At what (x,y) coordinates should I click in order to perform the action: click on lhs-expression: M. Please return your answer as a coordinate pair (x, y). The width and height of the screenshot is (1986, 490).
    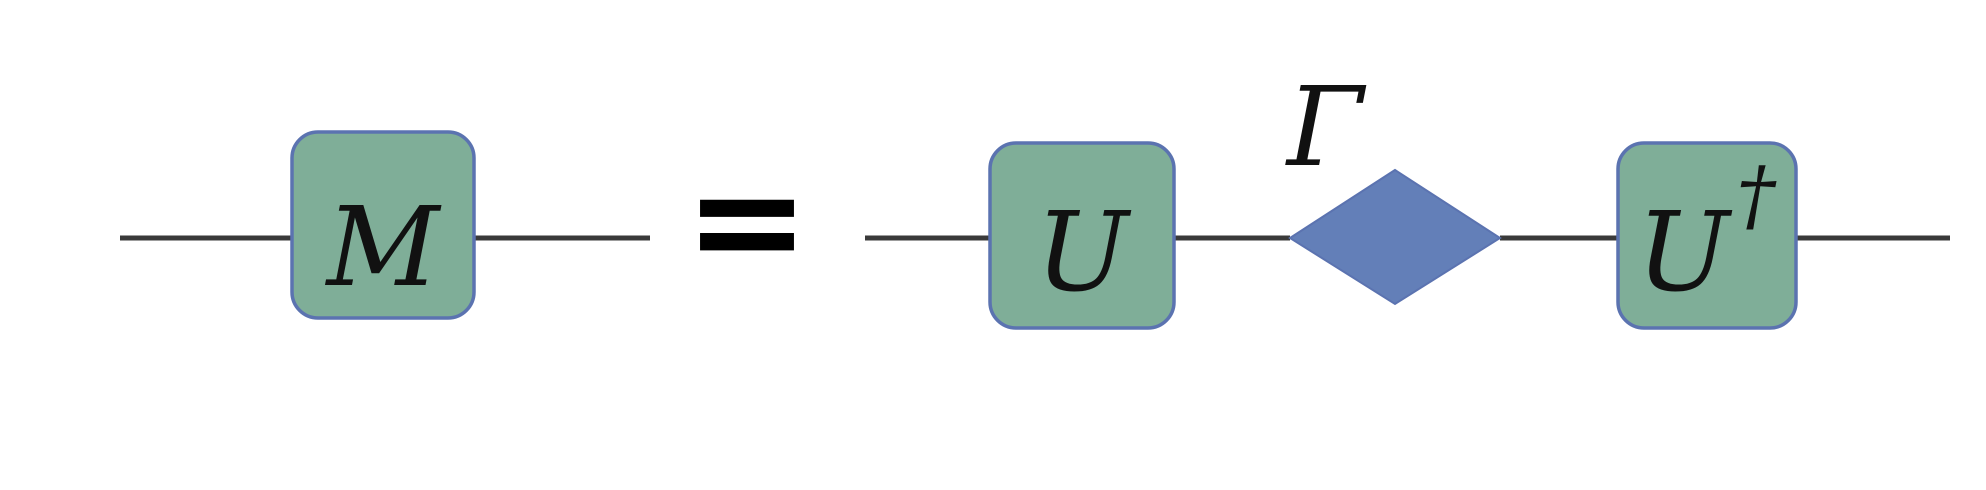
    Looking at the image, I should click on (385, 225).